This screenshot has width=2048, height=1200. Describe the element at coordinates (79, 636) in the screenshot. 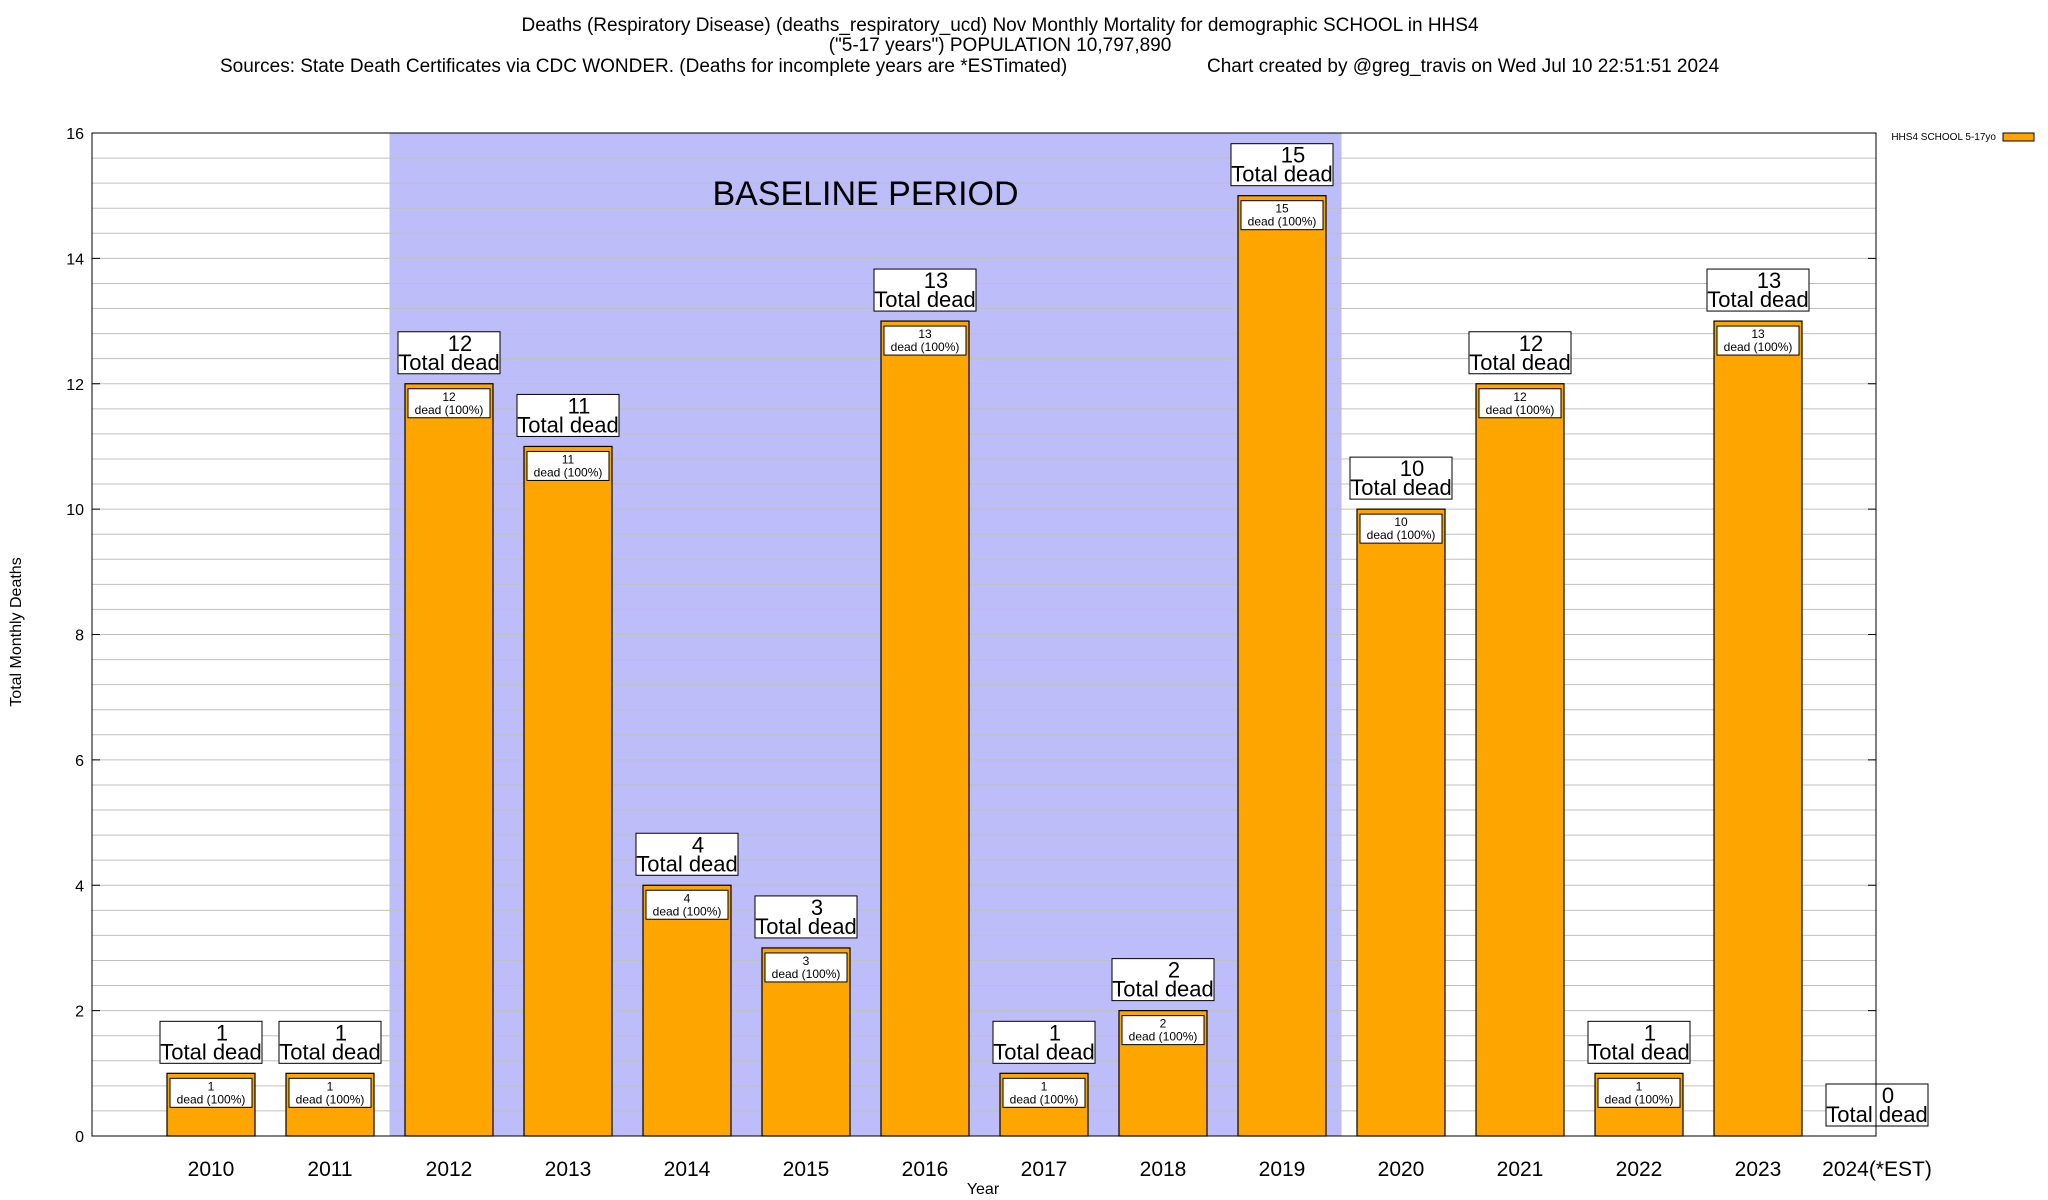

I see `y-tick-label: 8` at that location.